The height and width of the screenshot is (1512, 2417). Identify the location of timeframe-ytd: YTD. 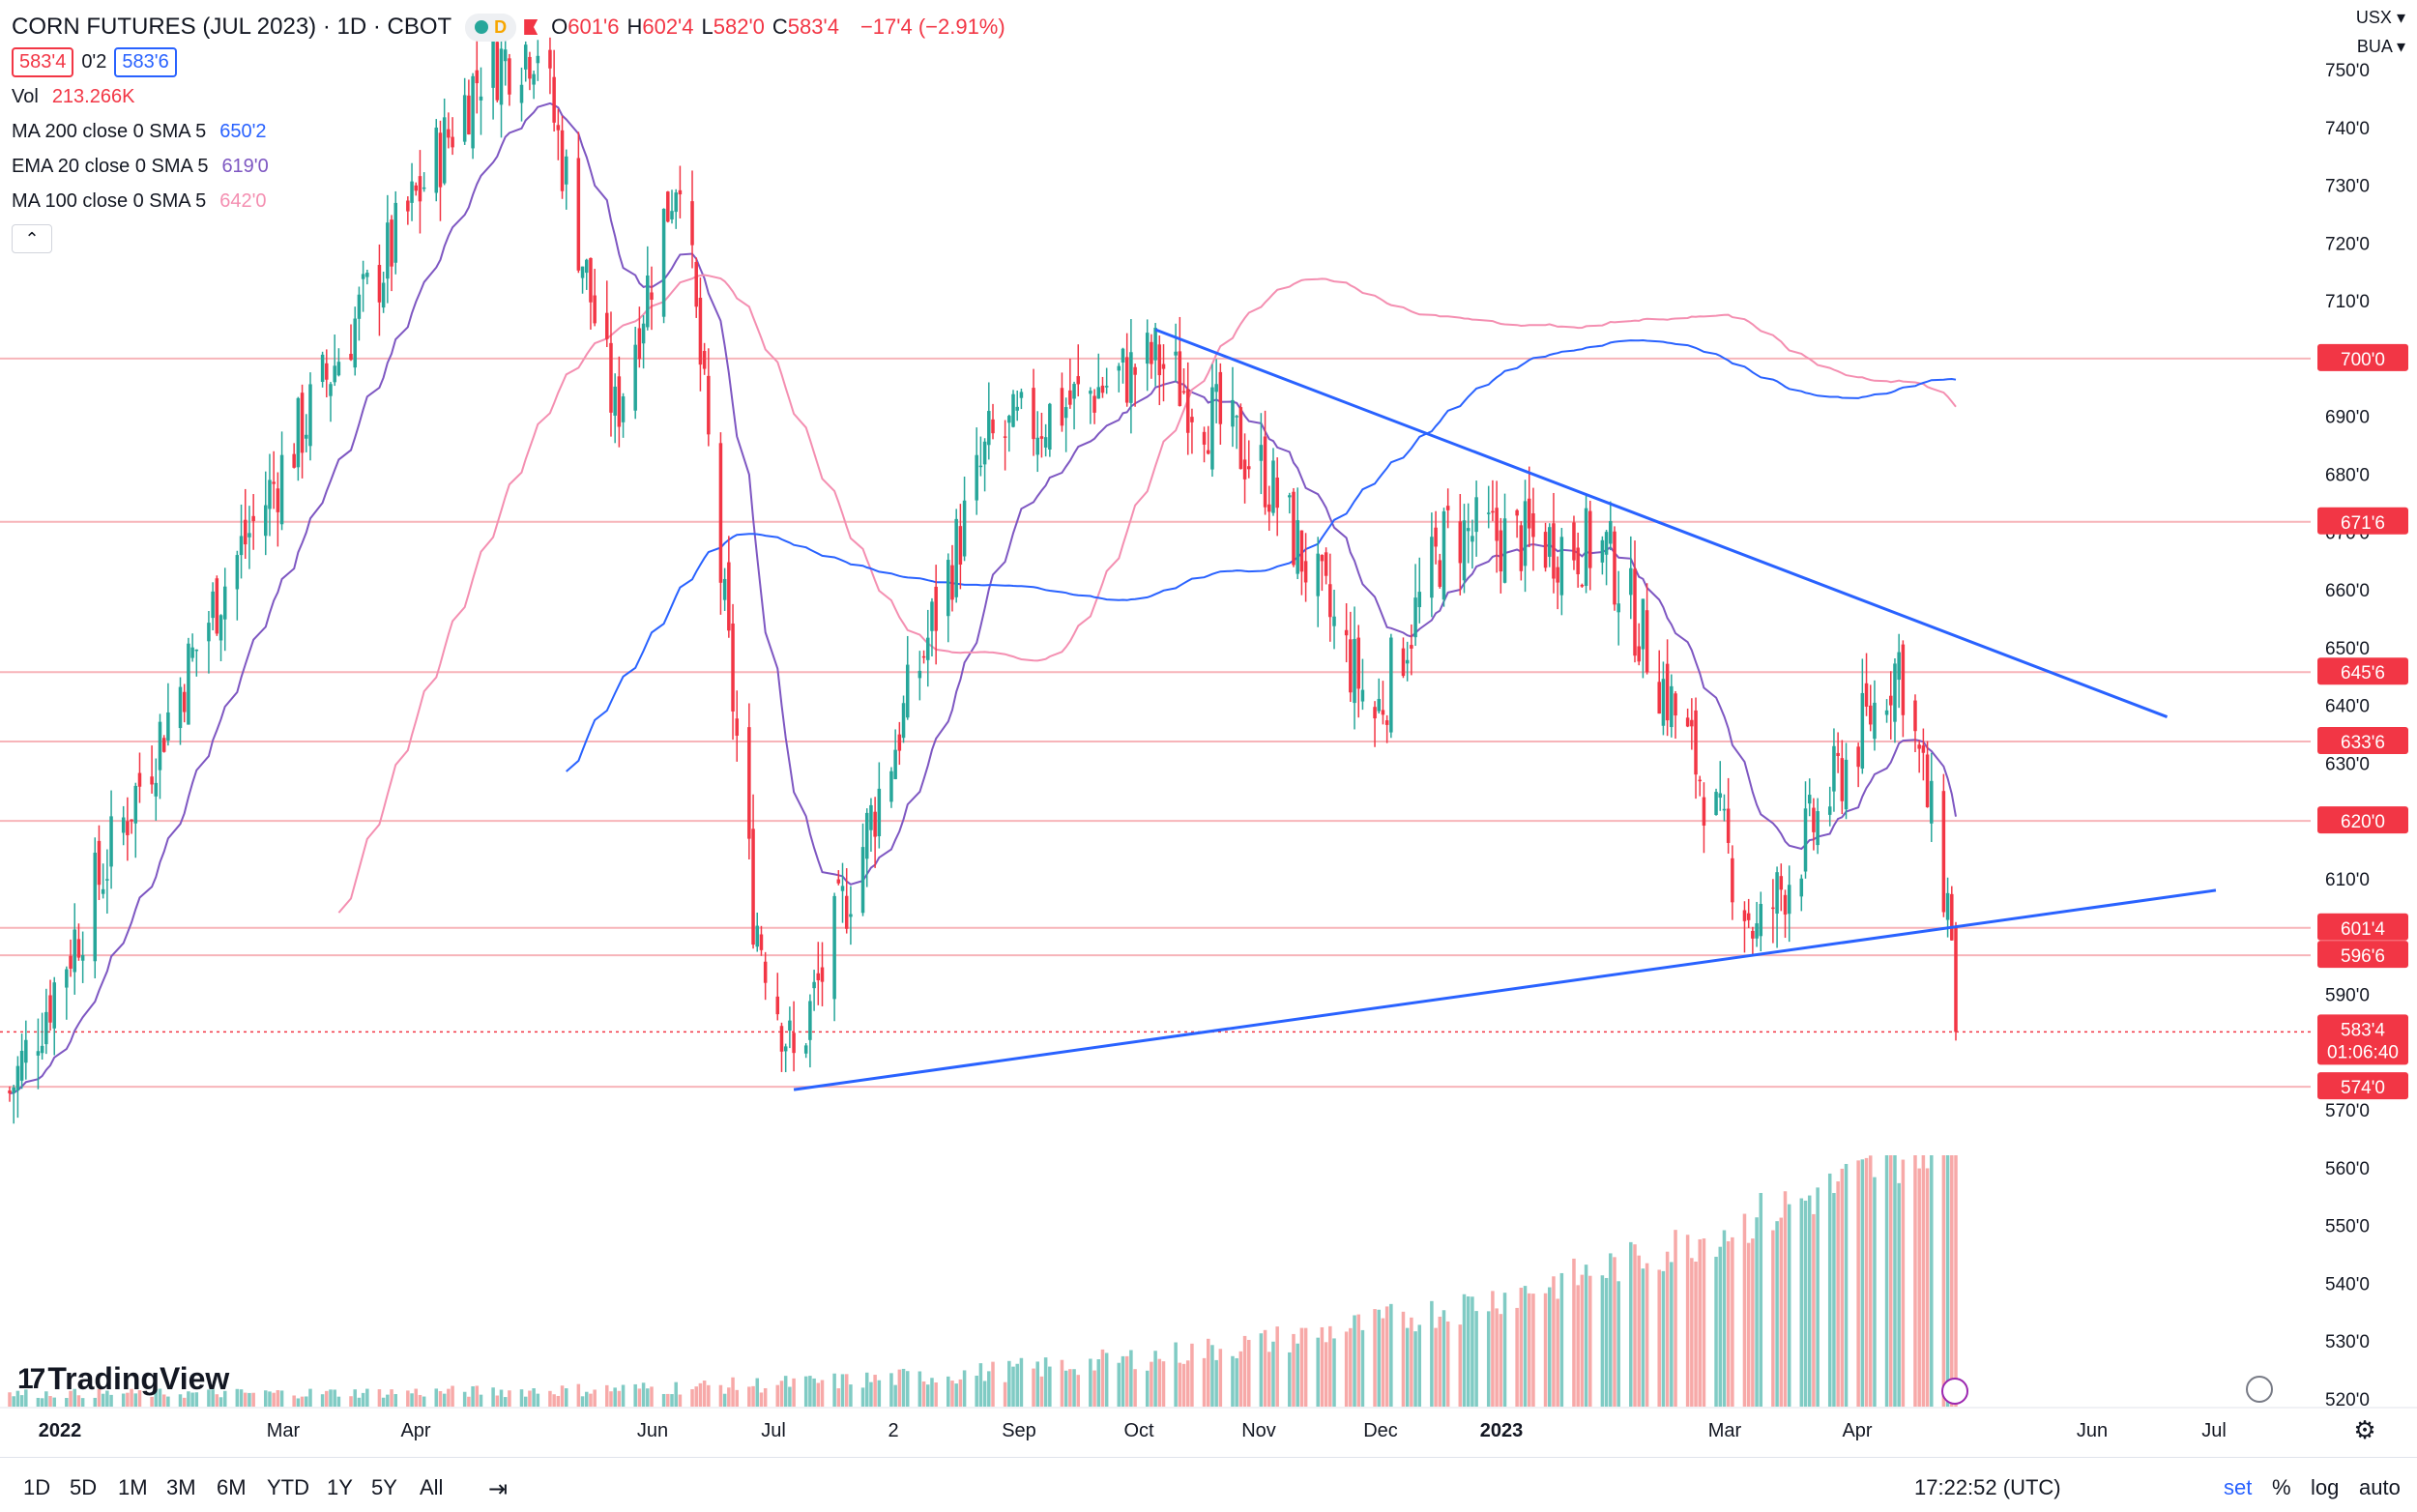
(288, 1487).